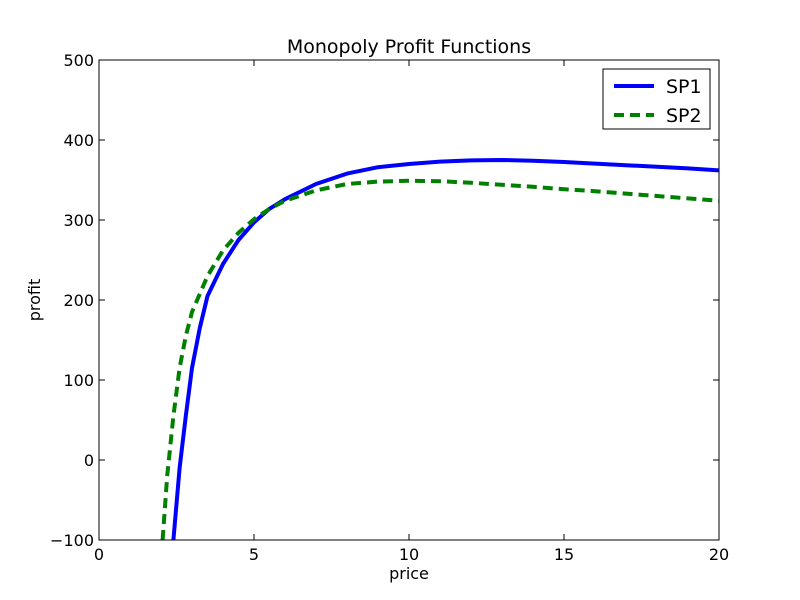 The image size is (800, 600). I want to click on y-tick-label: 0, so click(89, 460).